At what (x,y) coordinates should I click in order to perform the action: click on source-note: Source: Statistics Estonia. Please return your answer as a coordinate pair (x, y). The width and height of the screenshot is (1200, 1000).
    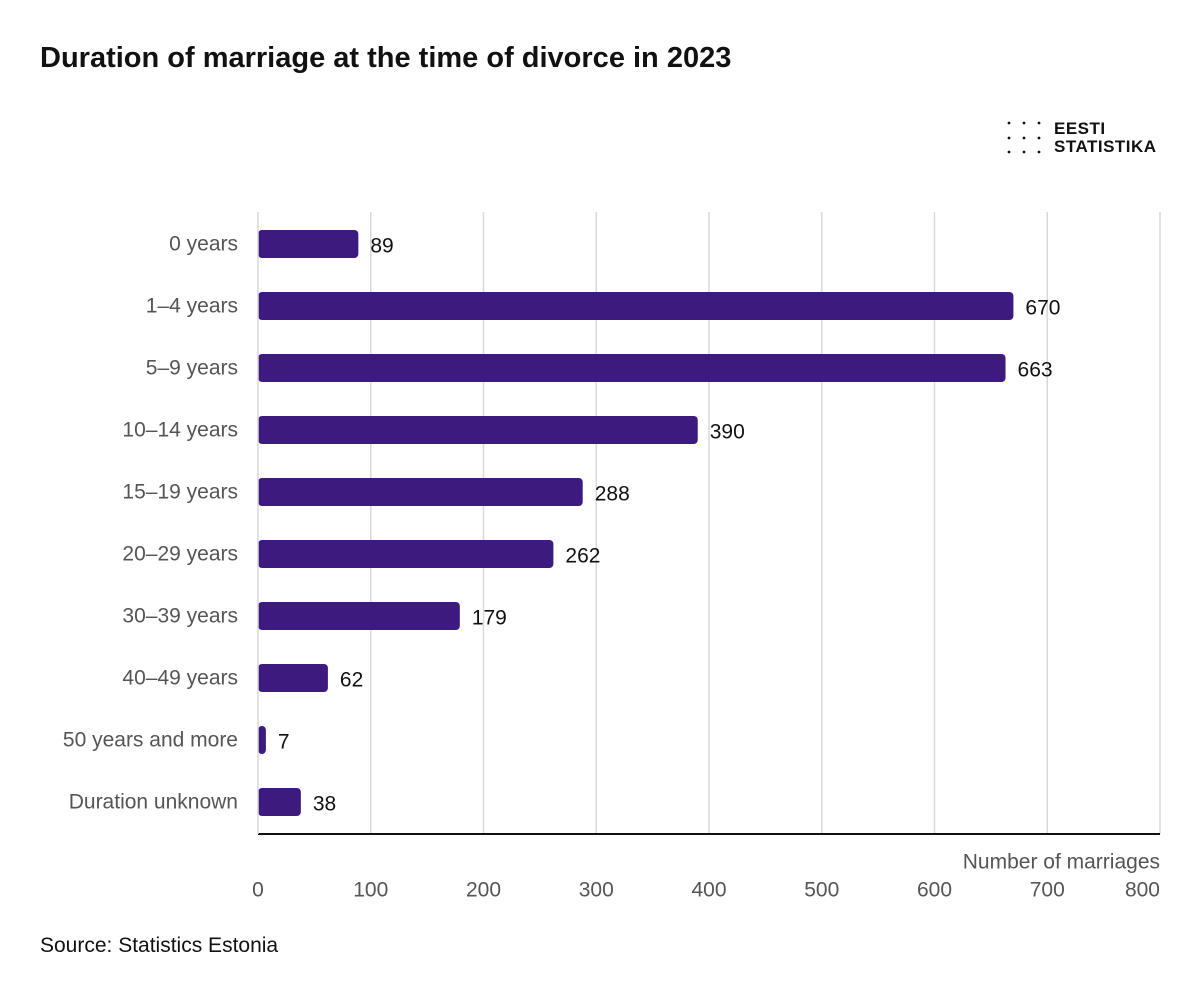
    Looking at the image, I should click on (159, 945).